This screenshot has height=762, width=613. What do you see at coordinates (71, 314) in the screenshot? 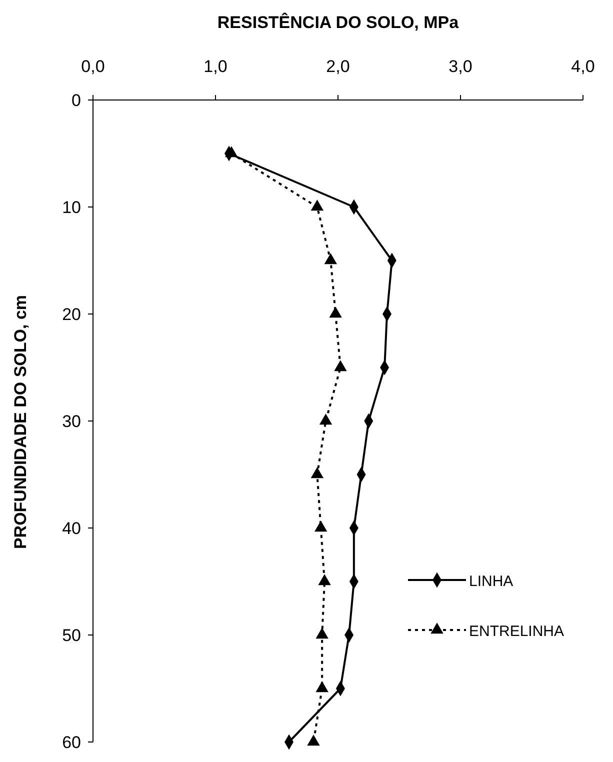
I see `y-tick-label: 20` at bounding box center [71, 314].